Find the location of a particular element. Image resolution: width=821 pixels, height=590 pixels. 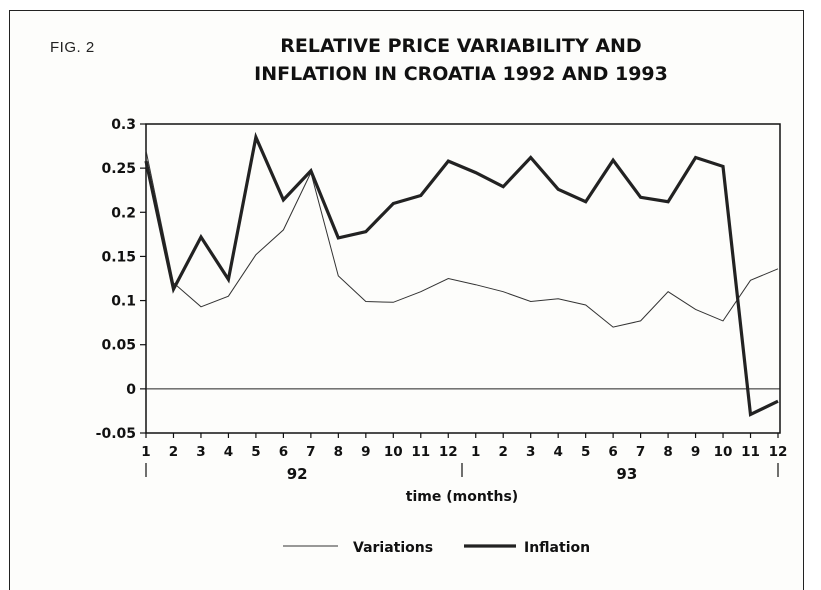

y-tick-label: 0.3 is located at coordinates (123, 125).